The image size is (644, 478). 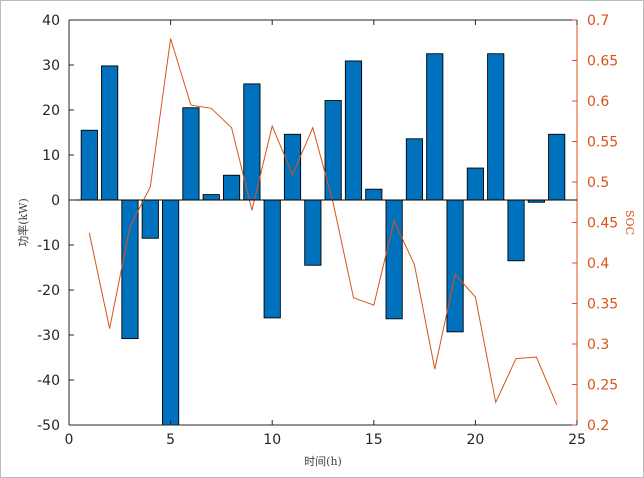 I want to click on left-tick-label: -40, so click(x=48, y=381).